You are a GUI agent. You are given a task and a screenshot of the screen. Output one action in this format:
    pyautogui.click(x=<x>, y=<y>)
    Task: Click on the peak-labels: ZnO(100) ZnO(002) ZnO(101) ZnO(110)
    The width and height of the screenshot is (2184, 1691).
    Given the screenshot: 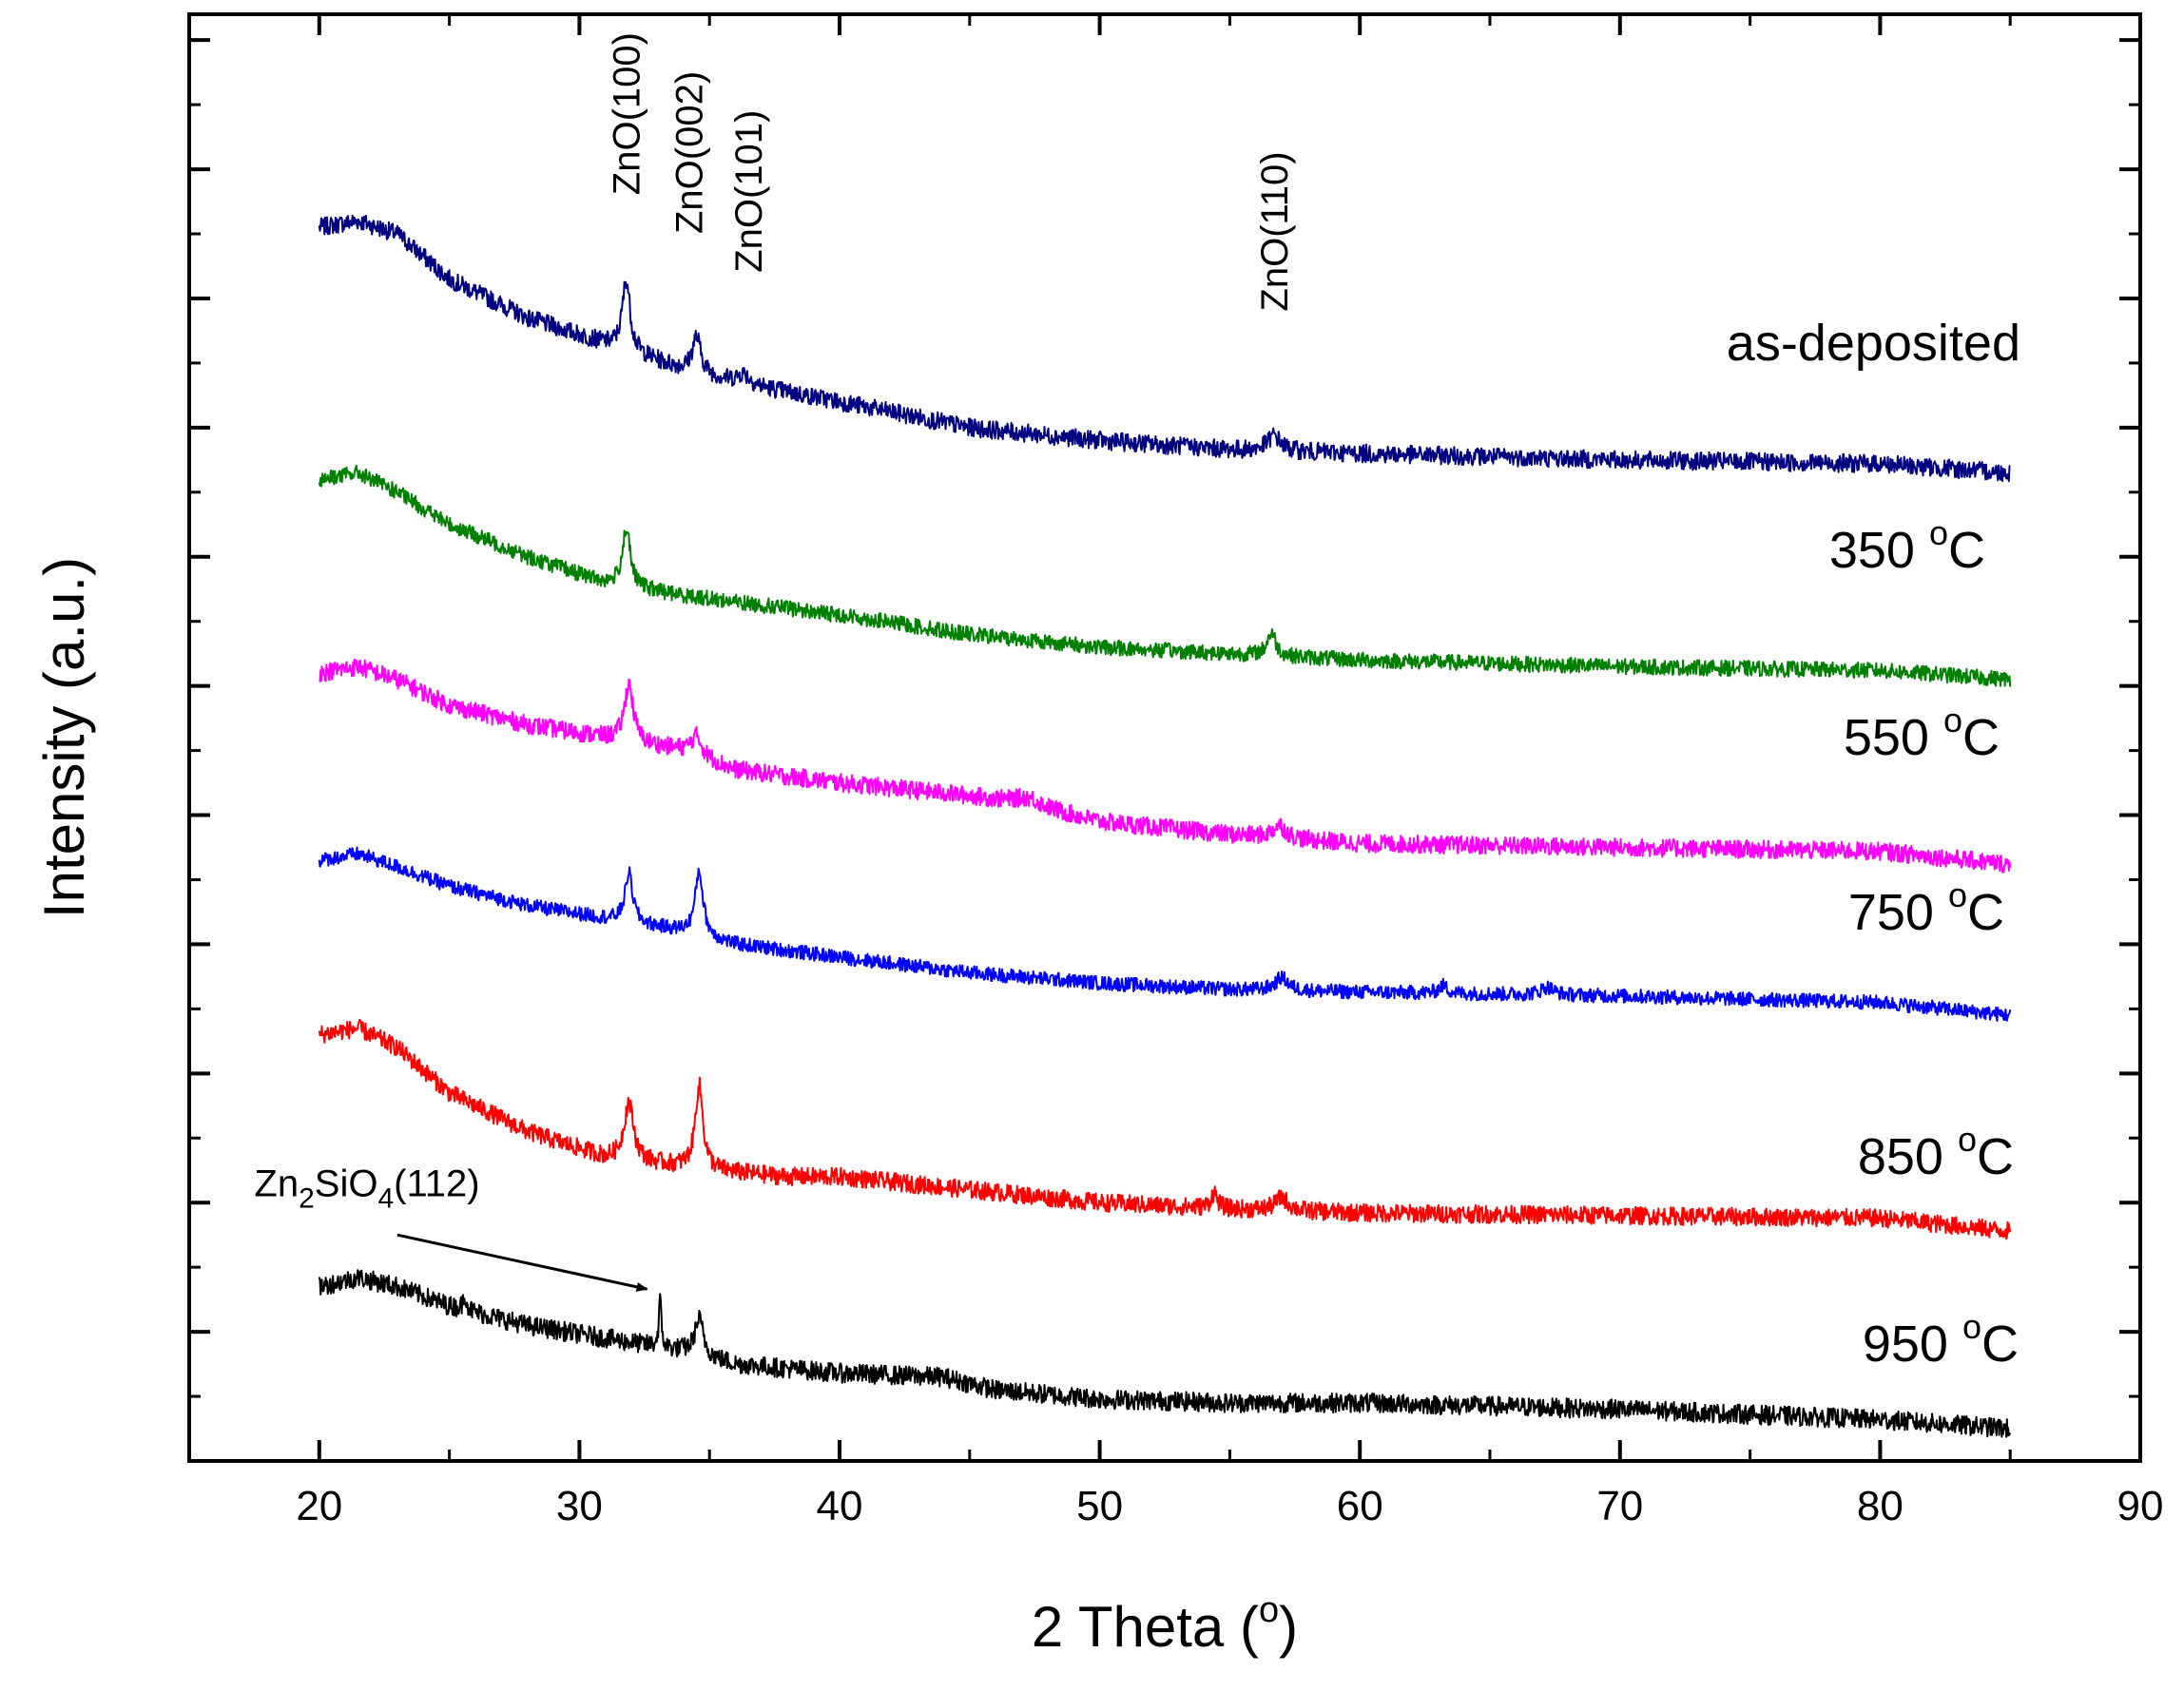 What is the action you would take?
    pyautogui.click(x=951, y=172)
    